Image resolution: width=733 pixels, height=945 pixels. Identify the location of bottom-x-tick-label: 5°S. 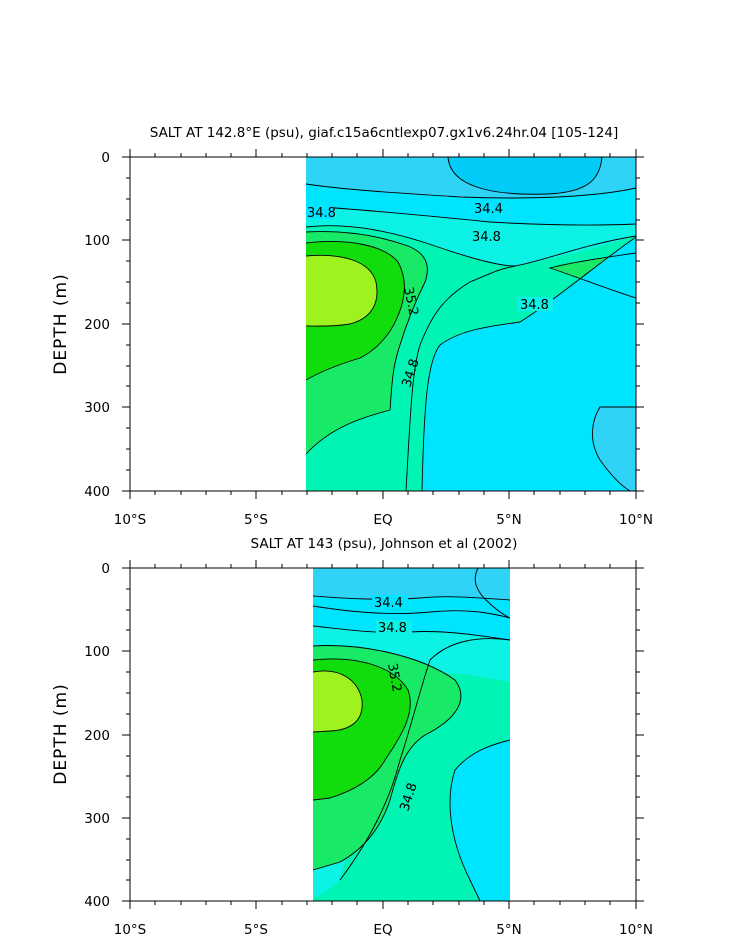
(256, 930).